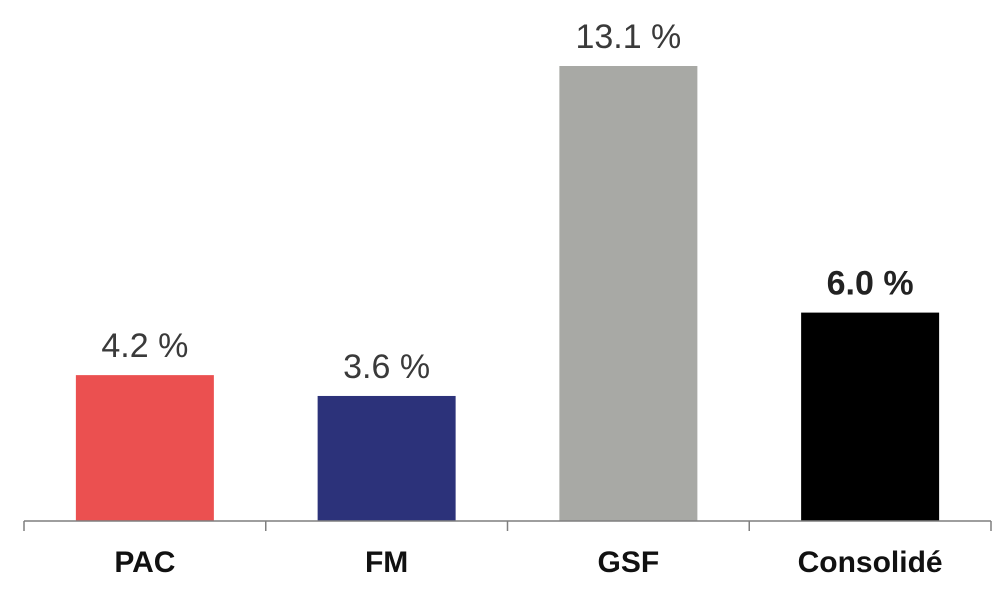 The image size is (995, 590). I want to click on value-label: 4.2 %, so click(144, 346).